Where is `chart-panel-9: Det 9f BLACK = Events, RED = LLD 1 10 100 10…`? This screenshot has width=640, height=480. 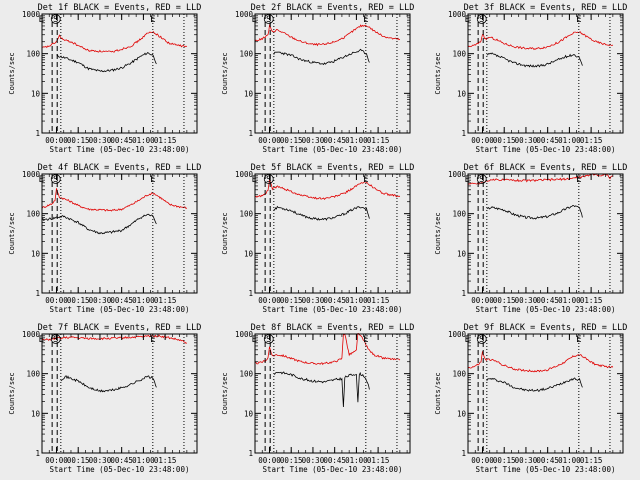
chart-panel-9: Det 9f BLACK = Events, RED = LLD 1 10 100 10… is located at coordinates (530, 398).